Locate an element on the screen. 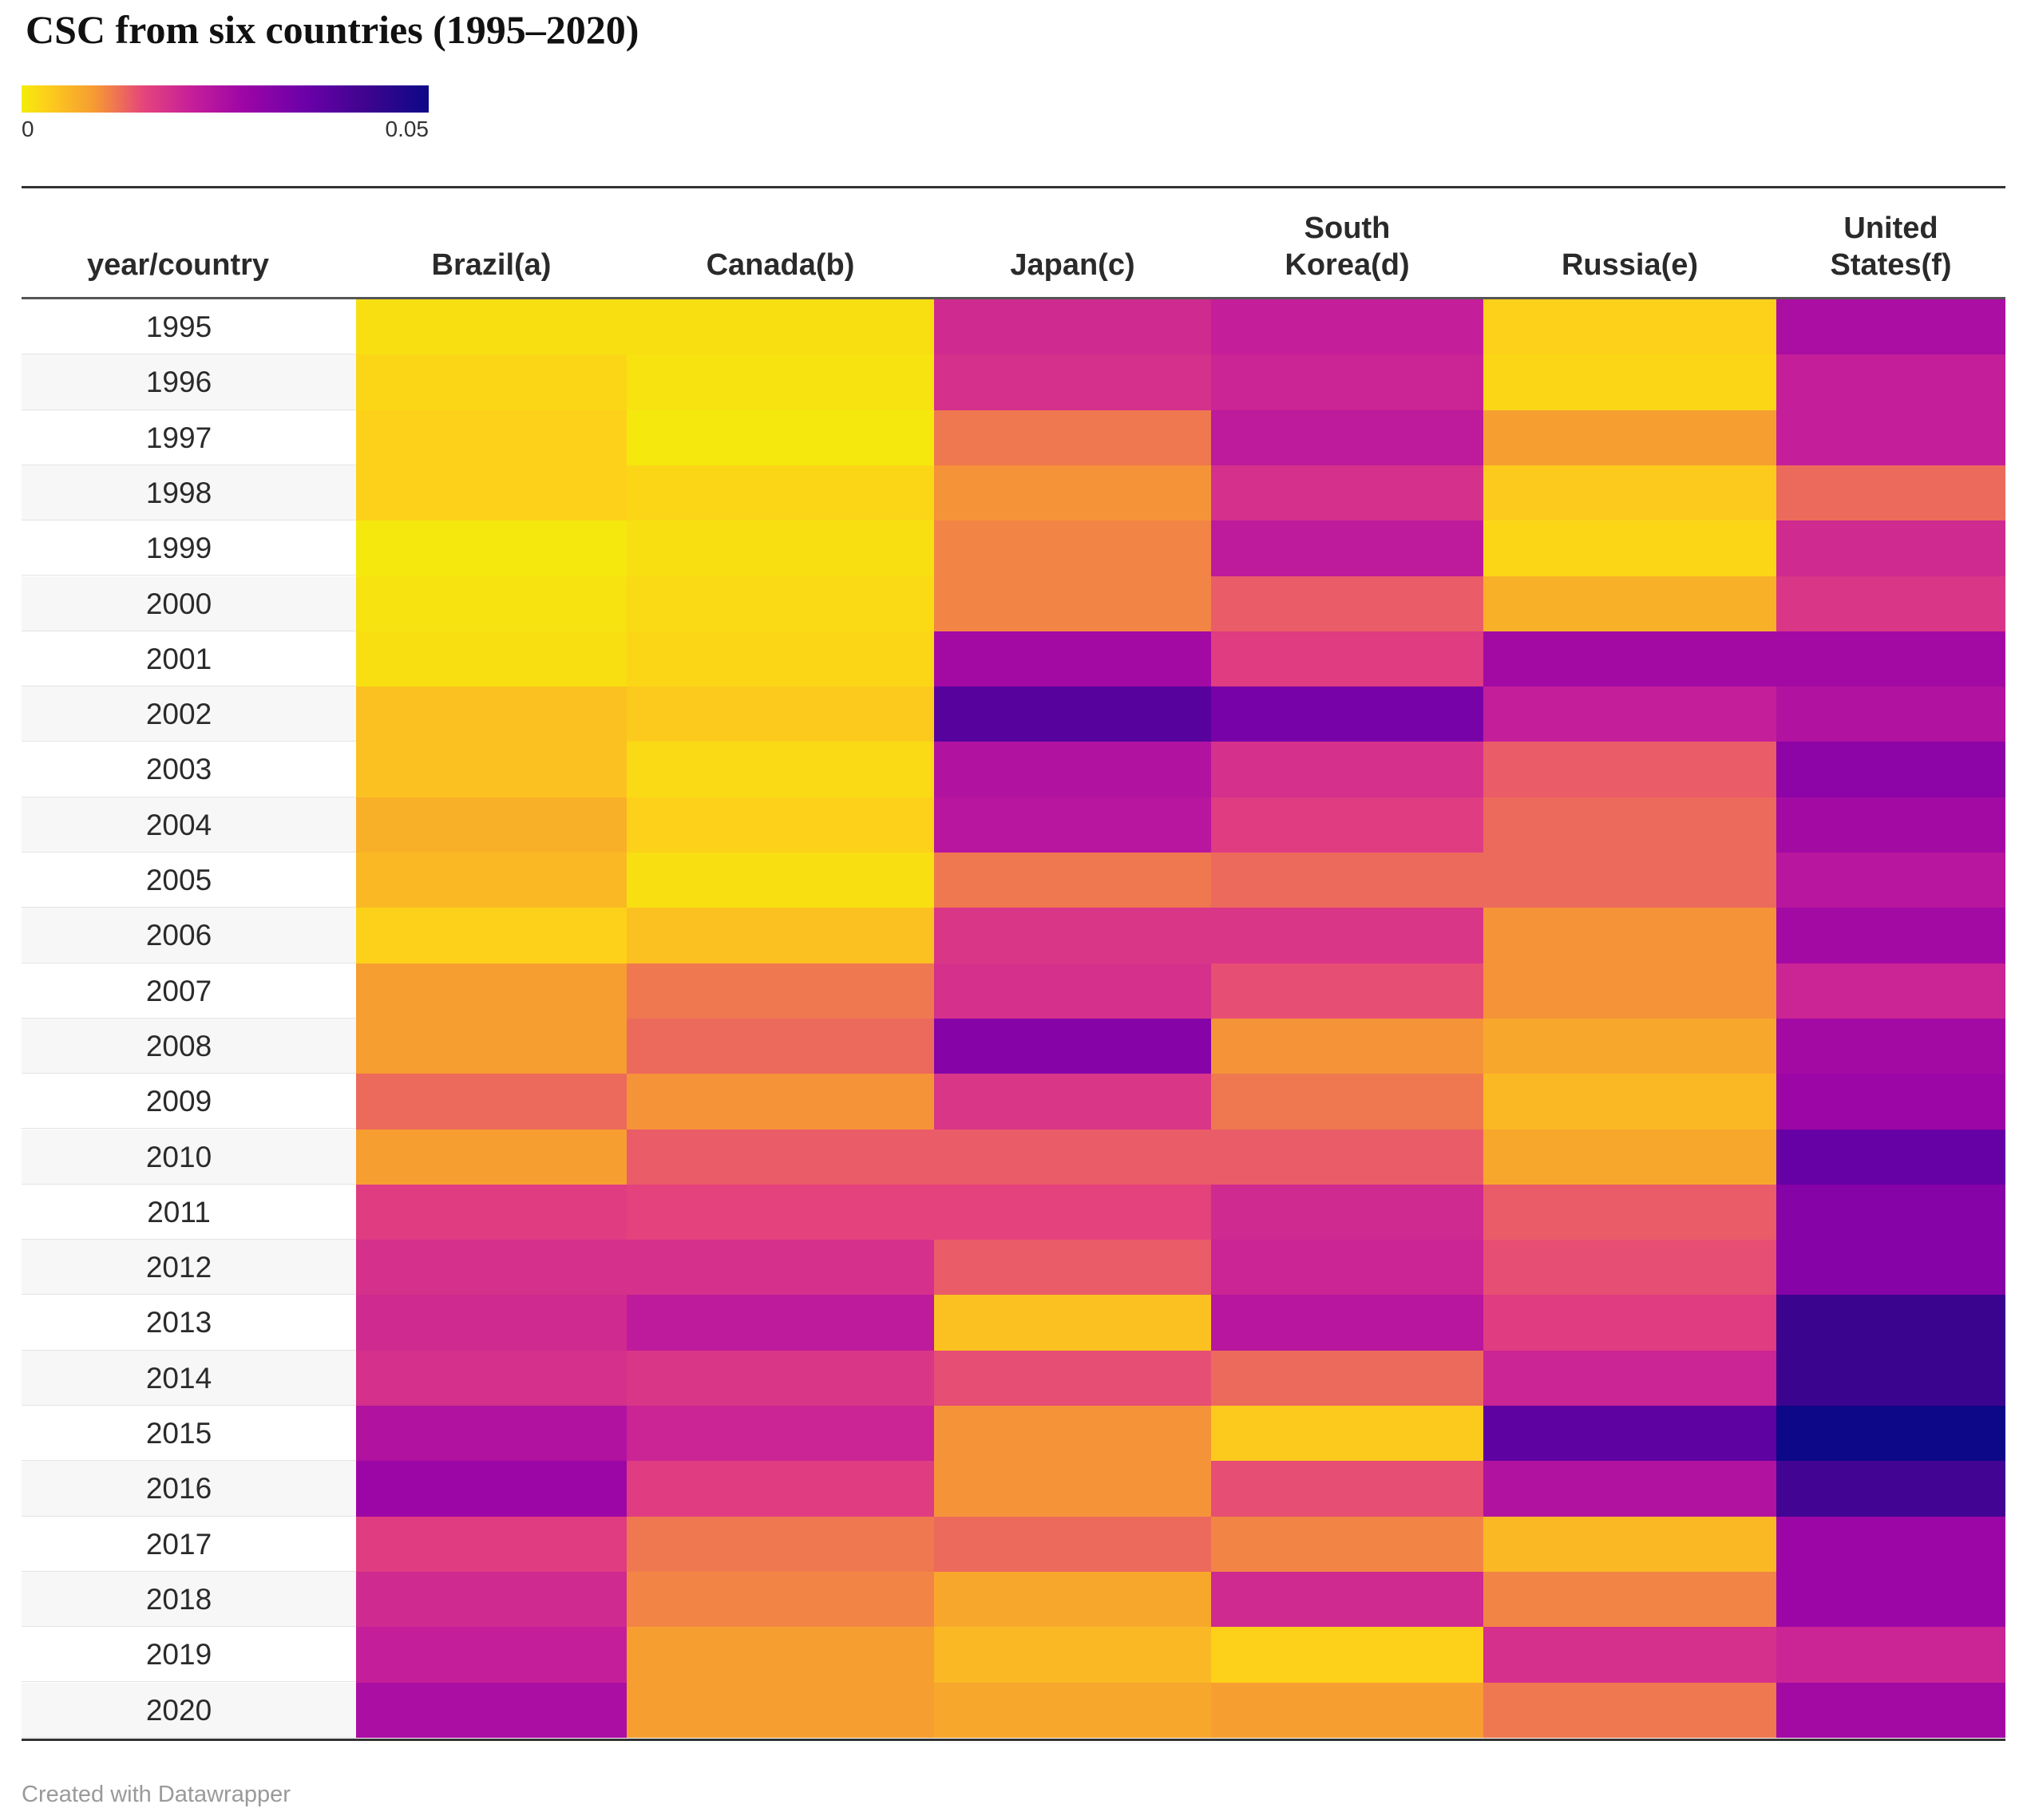 Image resolution: width=2019 pixels, height=1820 pixels. row-label: 2015 is located at coordinates (178, 1433).